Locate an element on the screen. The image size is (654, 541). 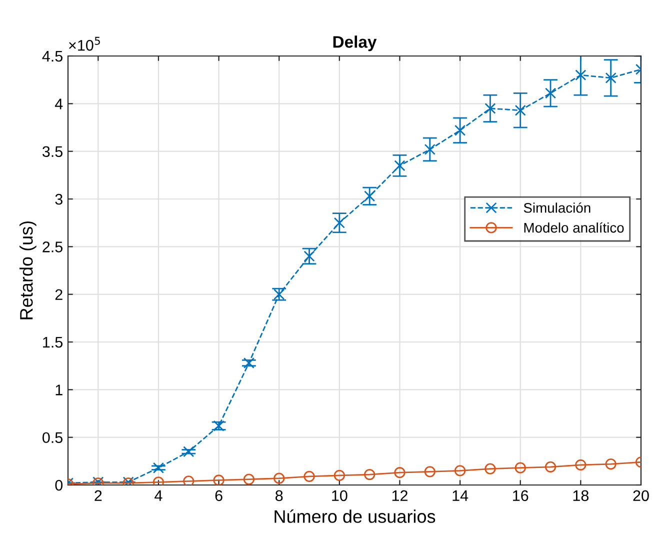
x-axis-title: Número de usuarios is located at coordinates (355, 516).